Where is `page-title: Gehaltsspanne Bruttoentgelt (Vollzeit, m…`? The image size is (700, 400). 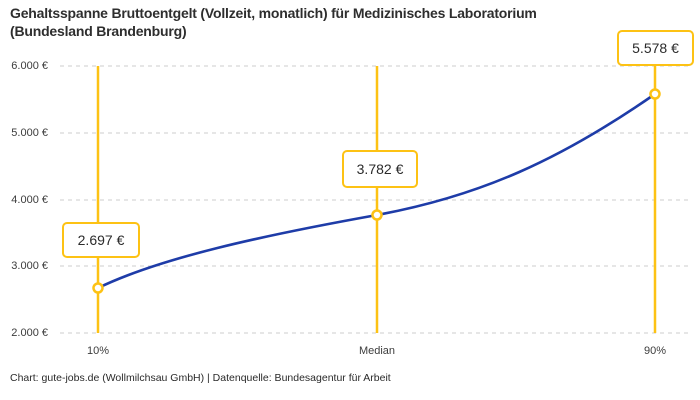
page-title: Gehaltsspanne Bruttoentgelt (Vollzeit, m… is located at coordinates (352, 22).